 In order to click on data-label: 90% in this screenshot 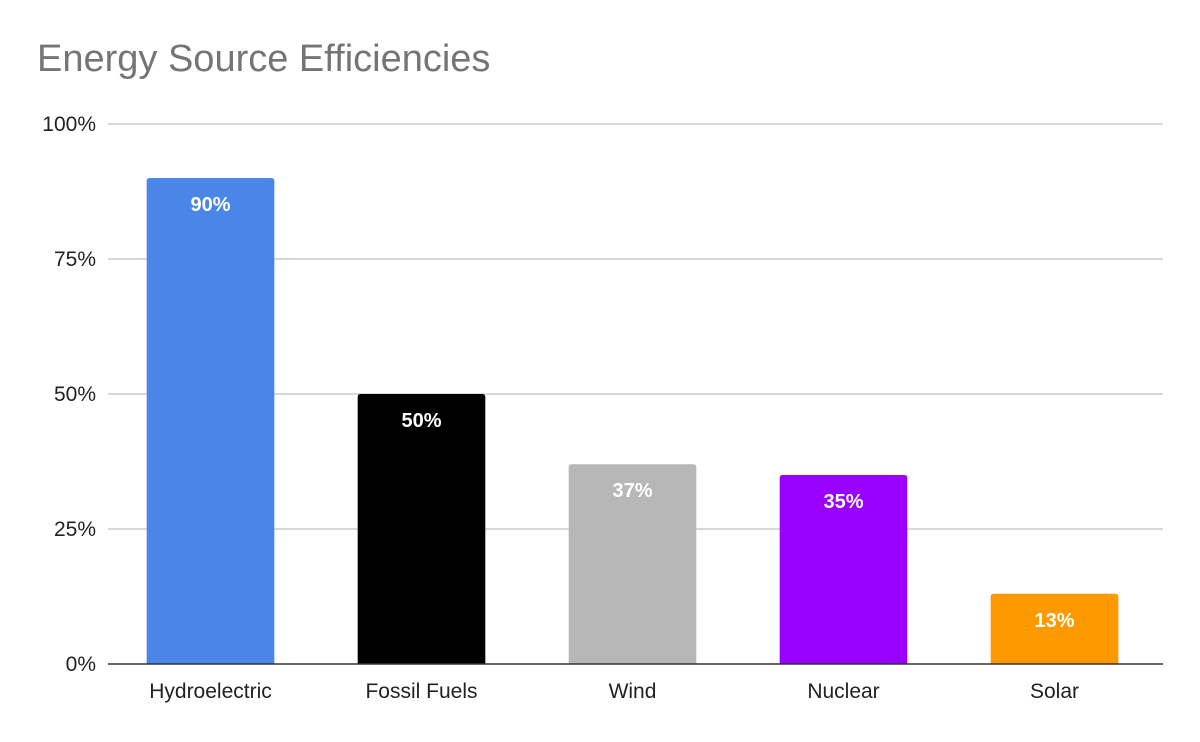, I will do `click(210, 205)`.